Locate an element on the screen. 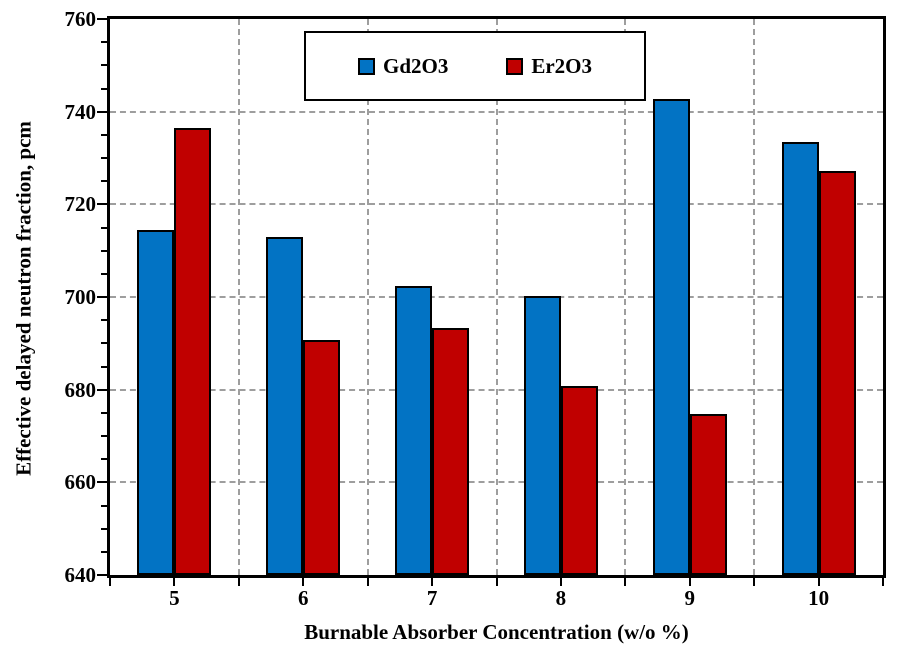 This screenshot has width=908, height=660. y-tick-label-700: 700 is located at coordinates (80, 297).